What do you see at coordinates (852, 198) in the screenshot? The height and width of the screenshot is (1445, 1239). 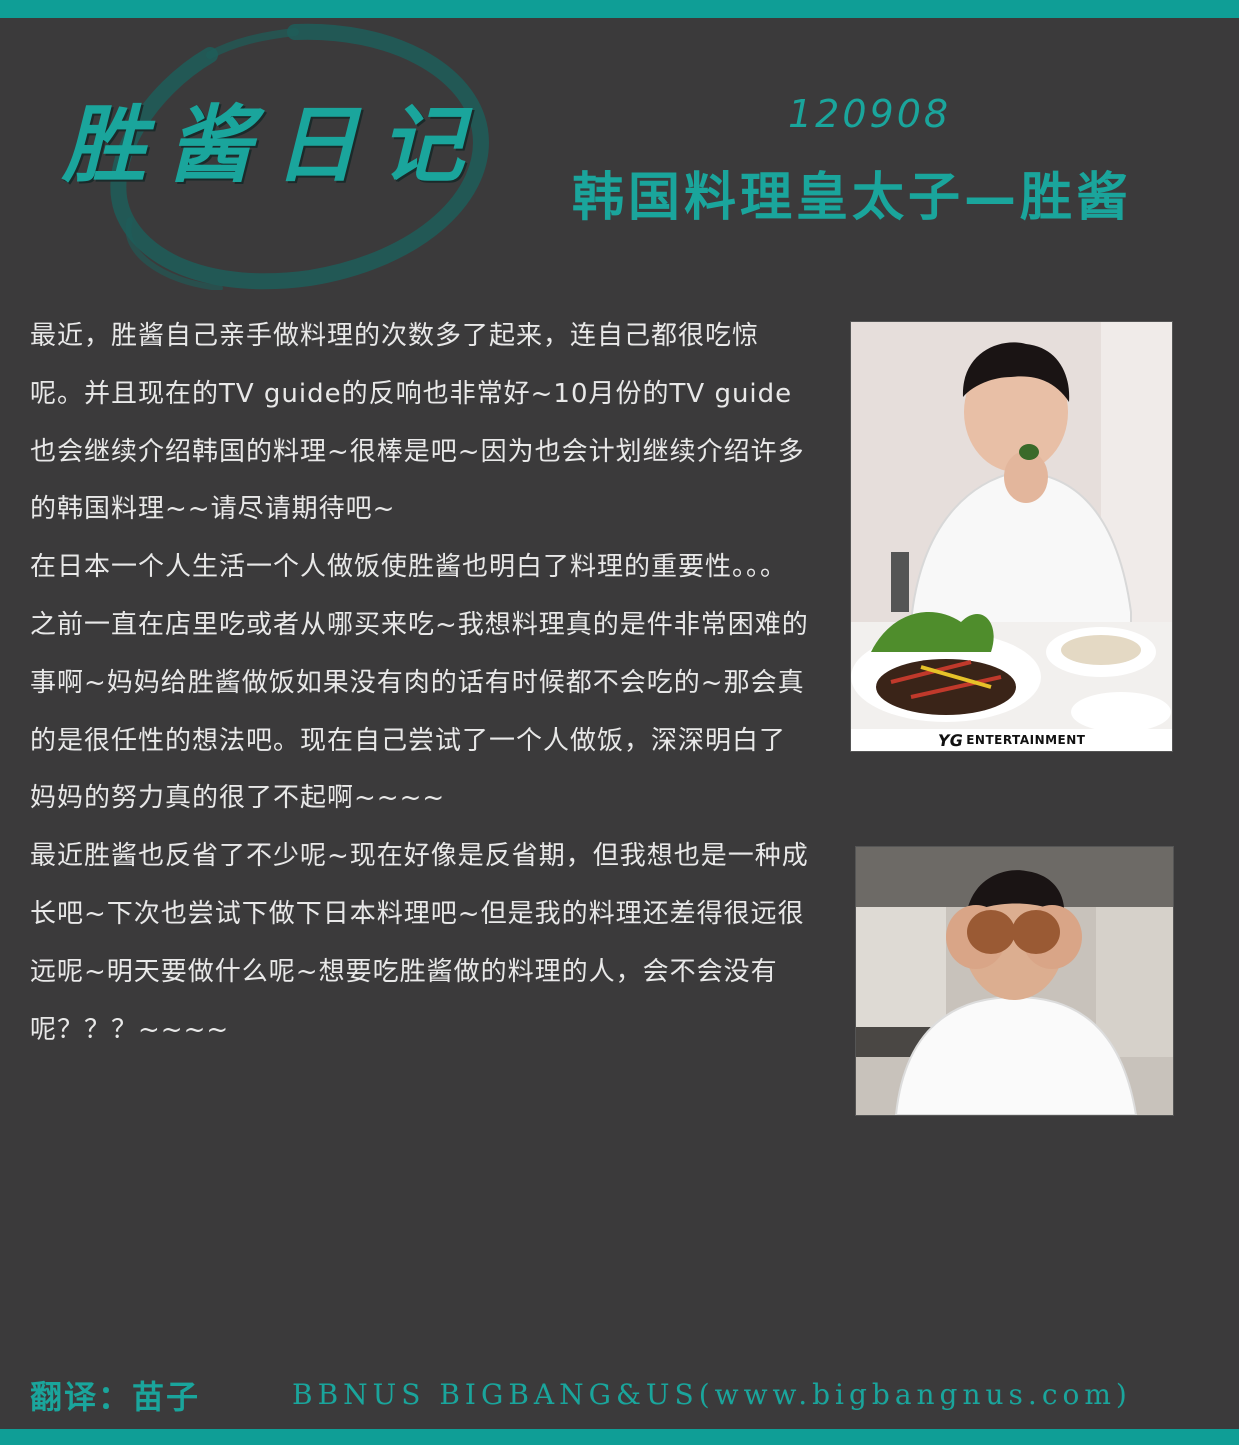 I see `entry-subtitle: 韩国料理皇太子—胜酱` at bounding box center [852, 198].